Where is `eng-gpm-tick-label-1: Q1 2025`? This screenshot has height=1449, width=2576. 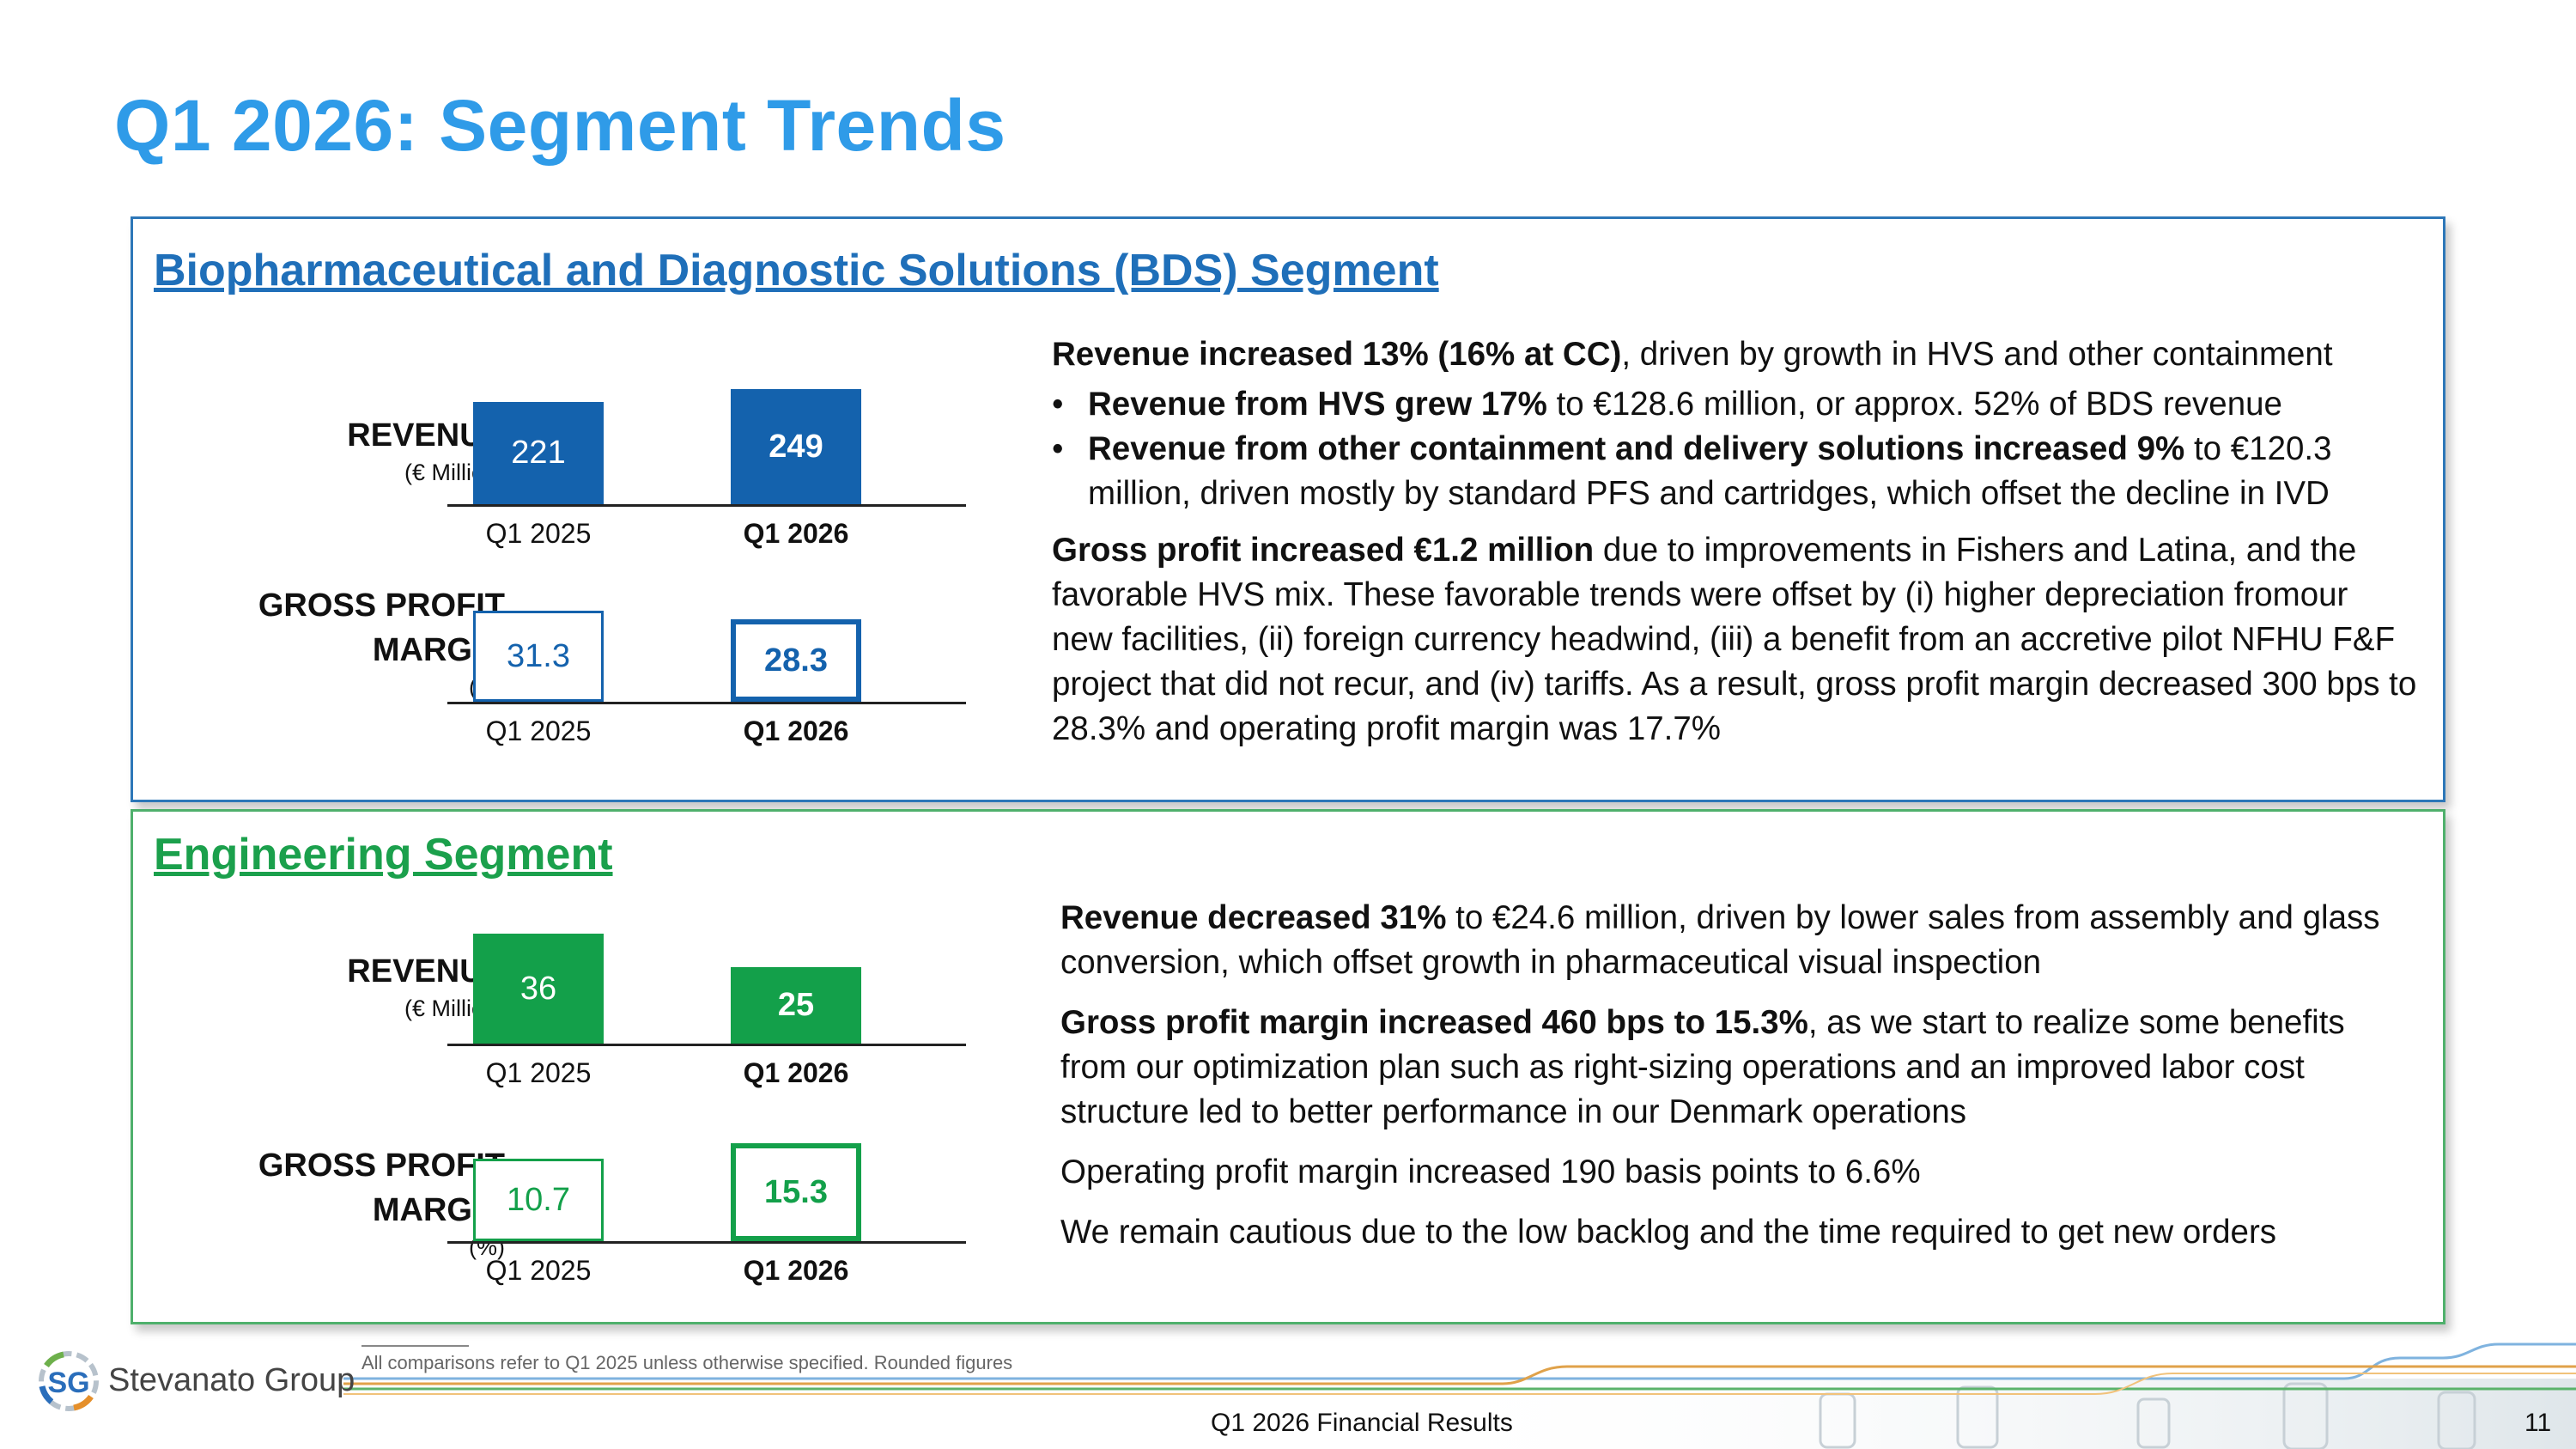
eng-gpm-tick-label-1: Q1 2025 is located at coordinates (538, 1270).